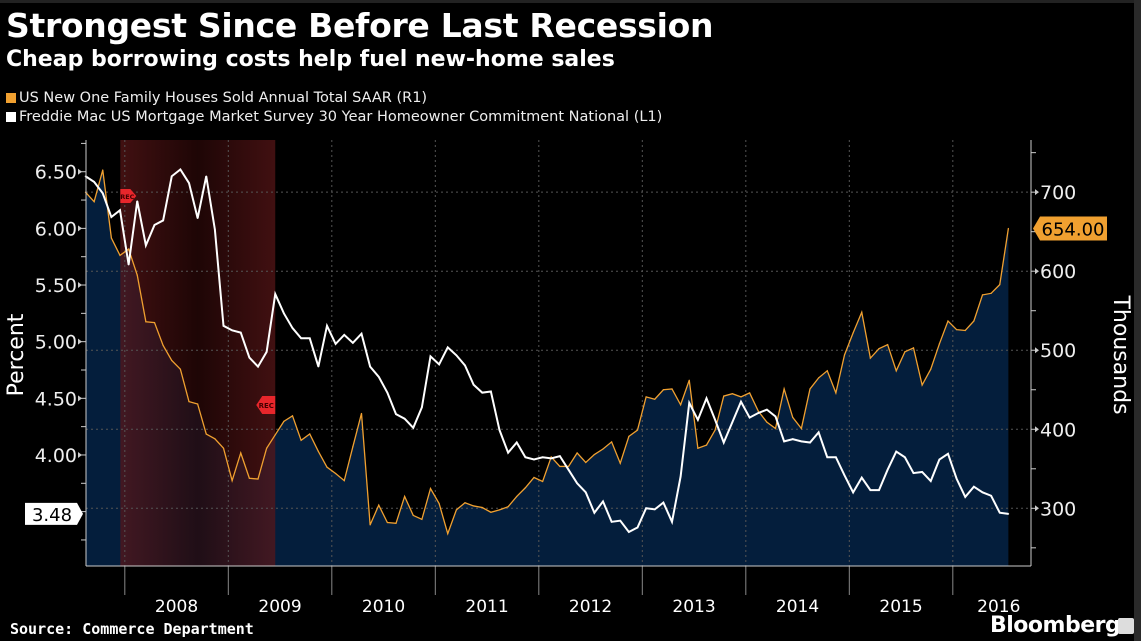 This screenshot has width=1141, height=641. What do you see at coordinates (1058, 272) in the screenshot?
I see `y-right-tick-label: 600` at bounding box center [1058, 272].